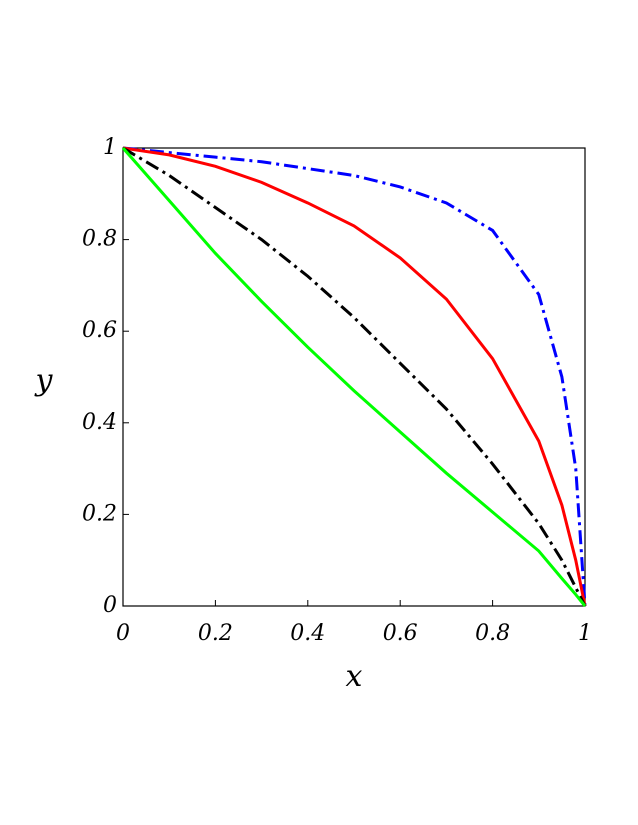 The height and width of the screenshot is (825, 638). Describe the element at coordinates (492, 633) in the screenshot. I see `x-tick-label: 0.8` at that location.